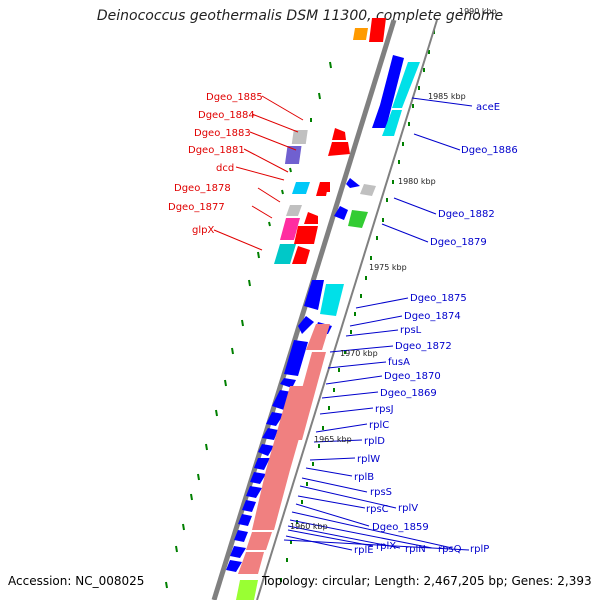 This screenshot has height=600, width=600. What do you see at coordinates (234, 97) in the screenshot?
I see `gene-label: Dgeo_1885` at bounding box center [234, 97].